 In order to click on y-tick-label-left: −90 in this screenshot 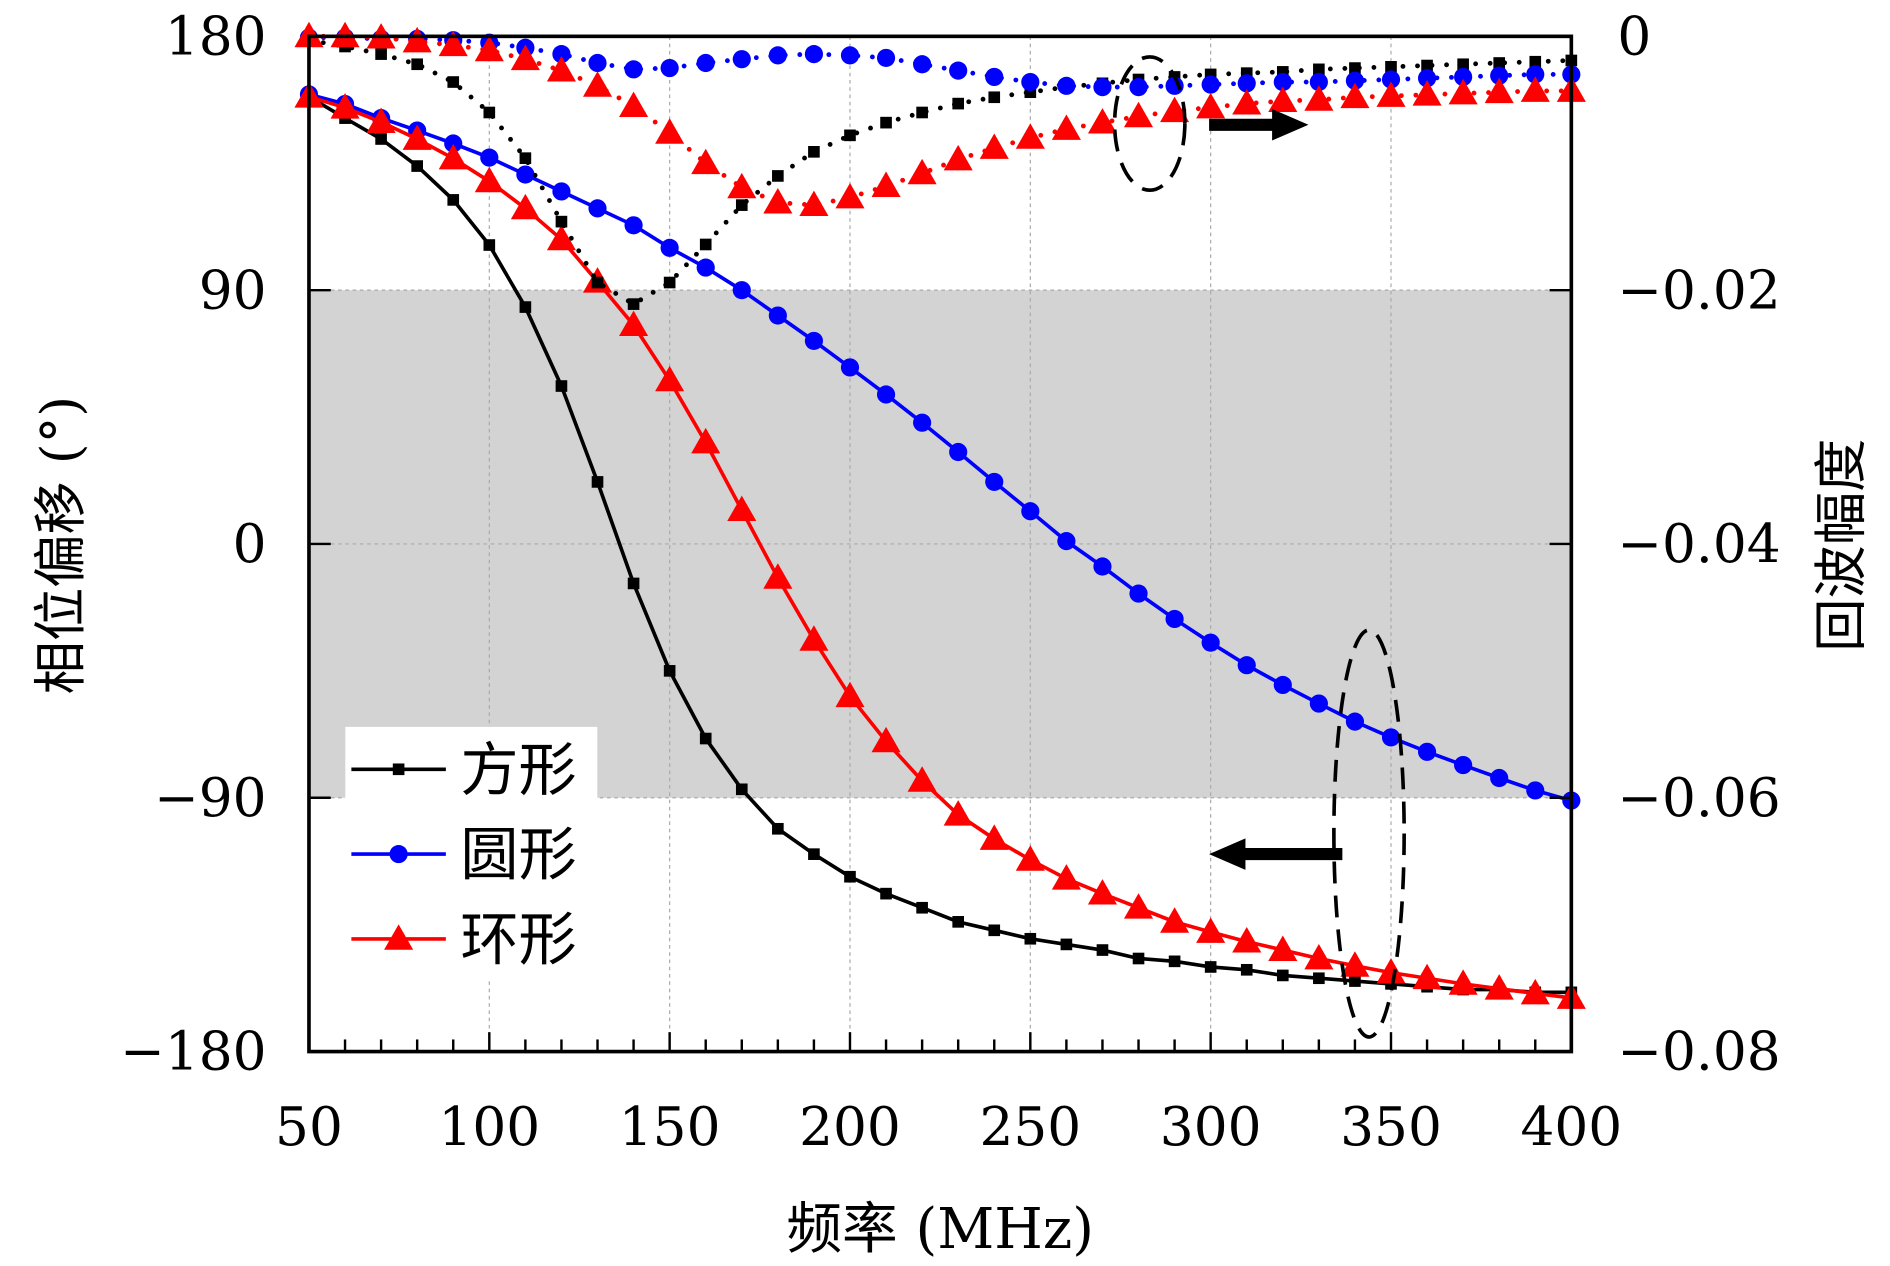, I will do `click(210, 798)`.